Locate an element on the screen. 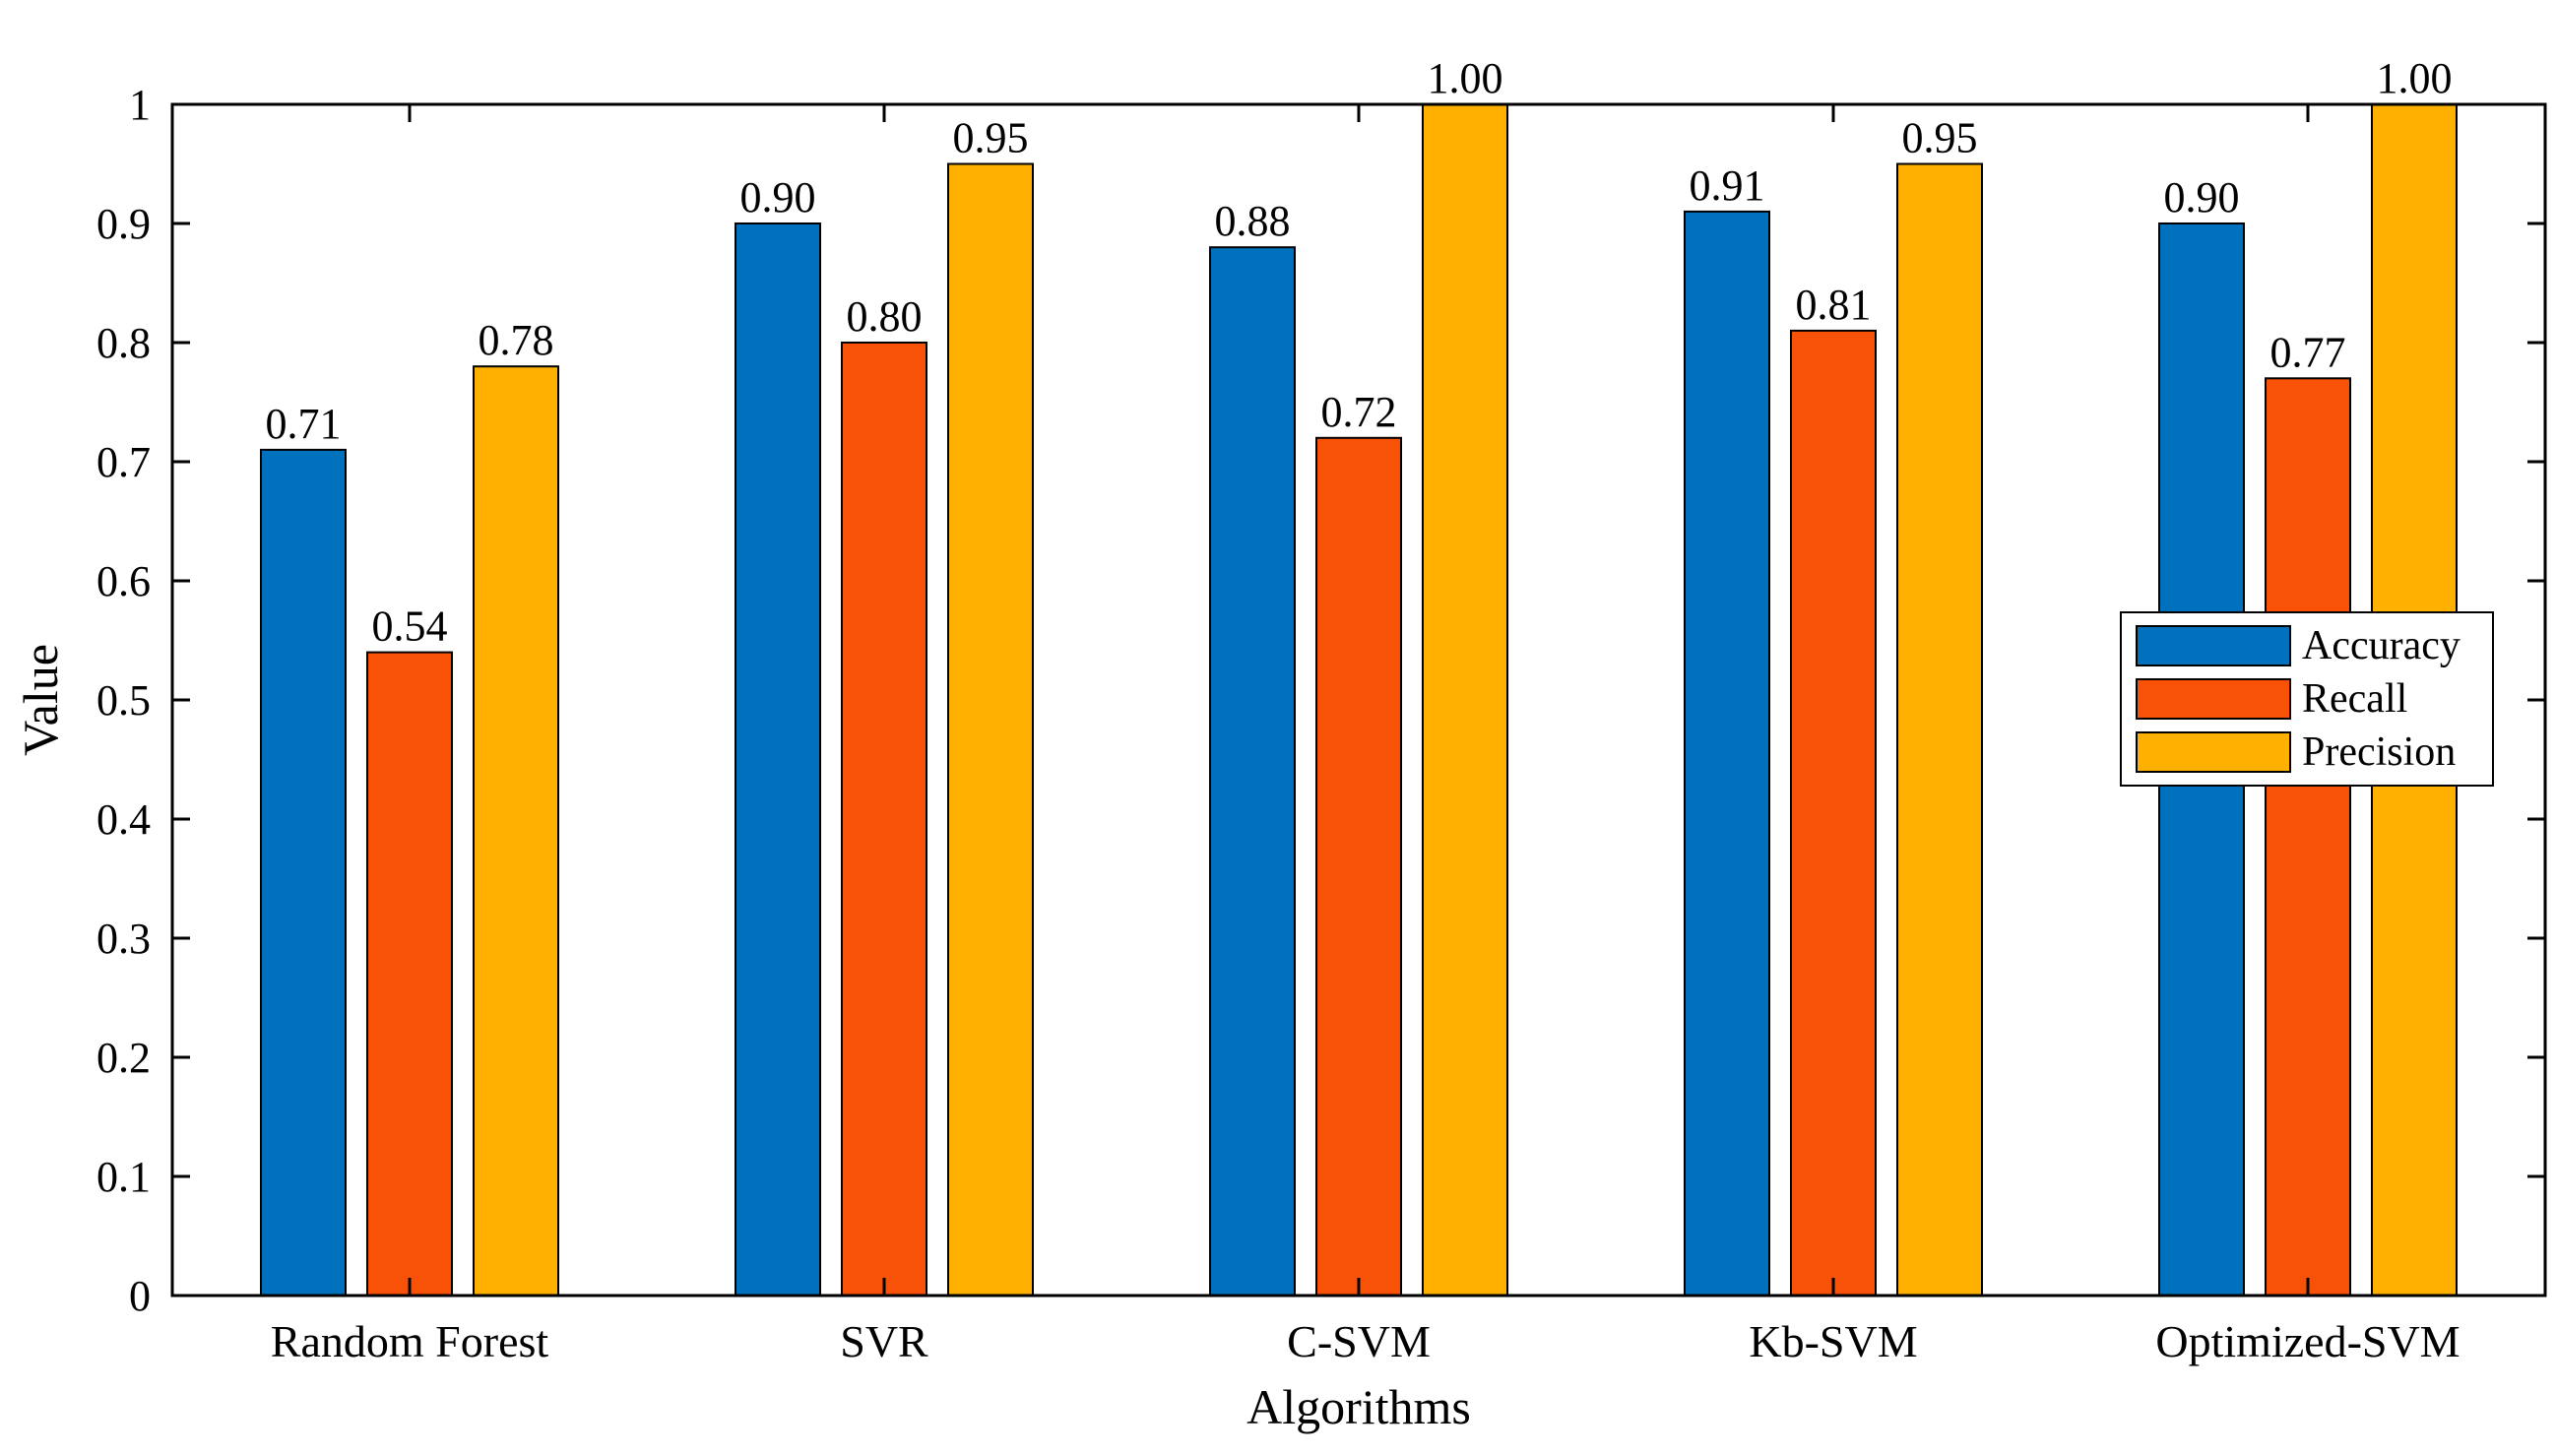 This screenshot has width=2556, height=1456. legend: Accuracy Recall Precision is located at coordinates (2307, 699).